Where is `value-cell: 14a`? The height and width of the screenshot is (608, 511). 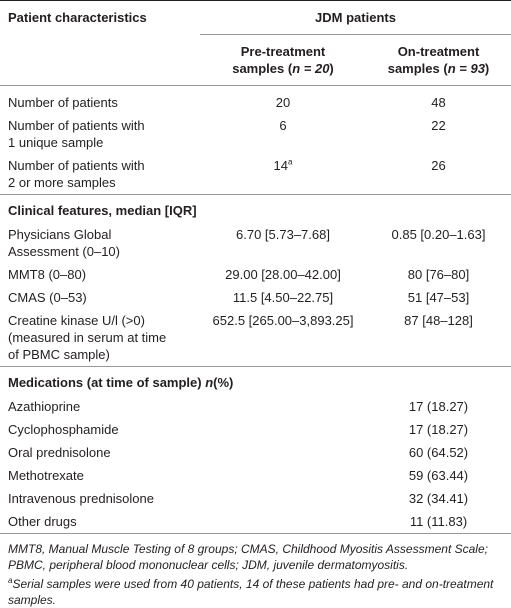 value-cell: 14a is located at coordinates (283, 174).